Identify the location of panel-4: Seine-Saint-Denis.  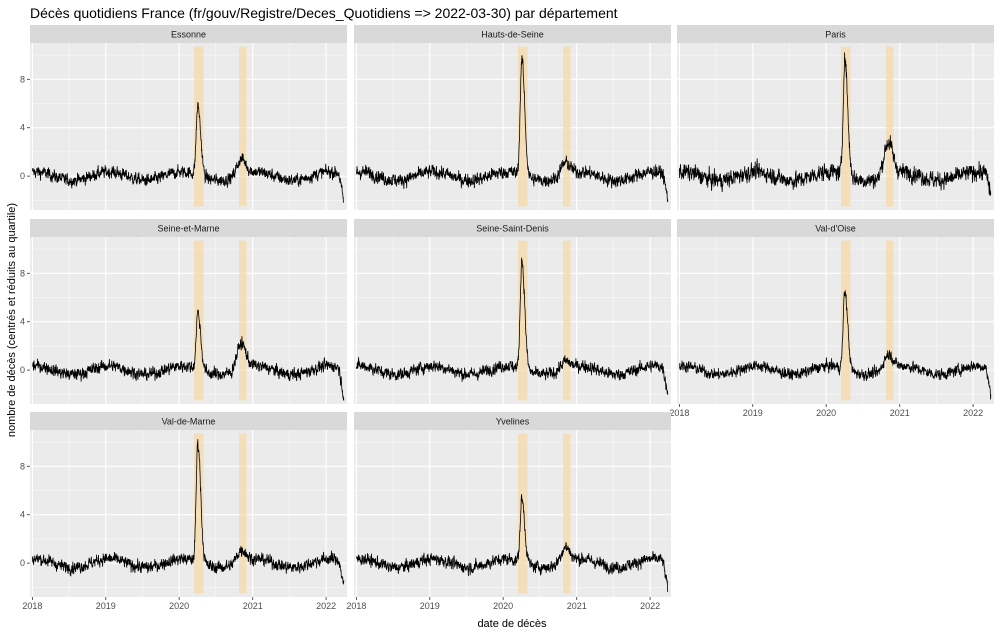
(512, 311).